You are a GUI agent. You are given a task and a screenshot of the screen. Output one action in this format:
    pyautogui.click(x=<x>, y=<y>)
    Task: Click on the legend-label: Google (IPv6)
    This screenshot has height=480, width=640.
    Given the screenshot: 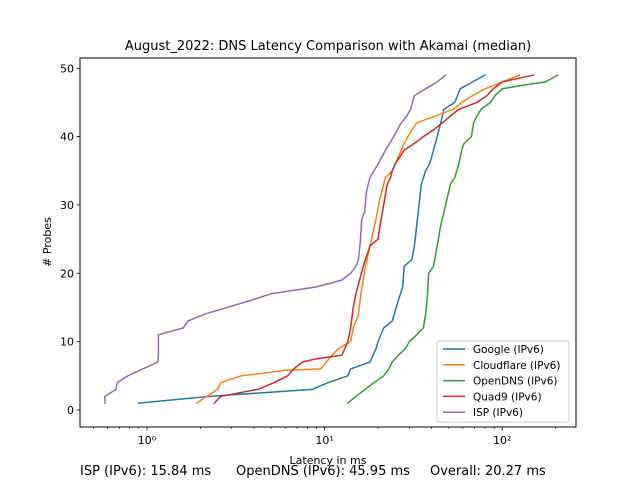 What is the action you would take?
    pyautogui.click(x=508, y=350)
    